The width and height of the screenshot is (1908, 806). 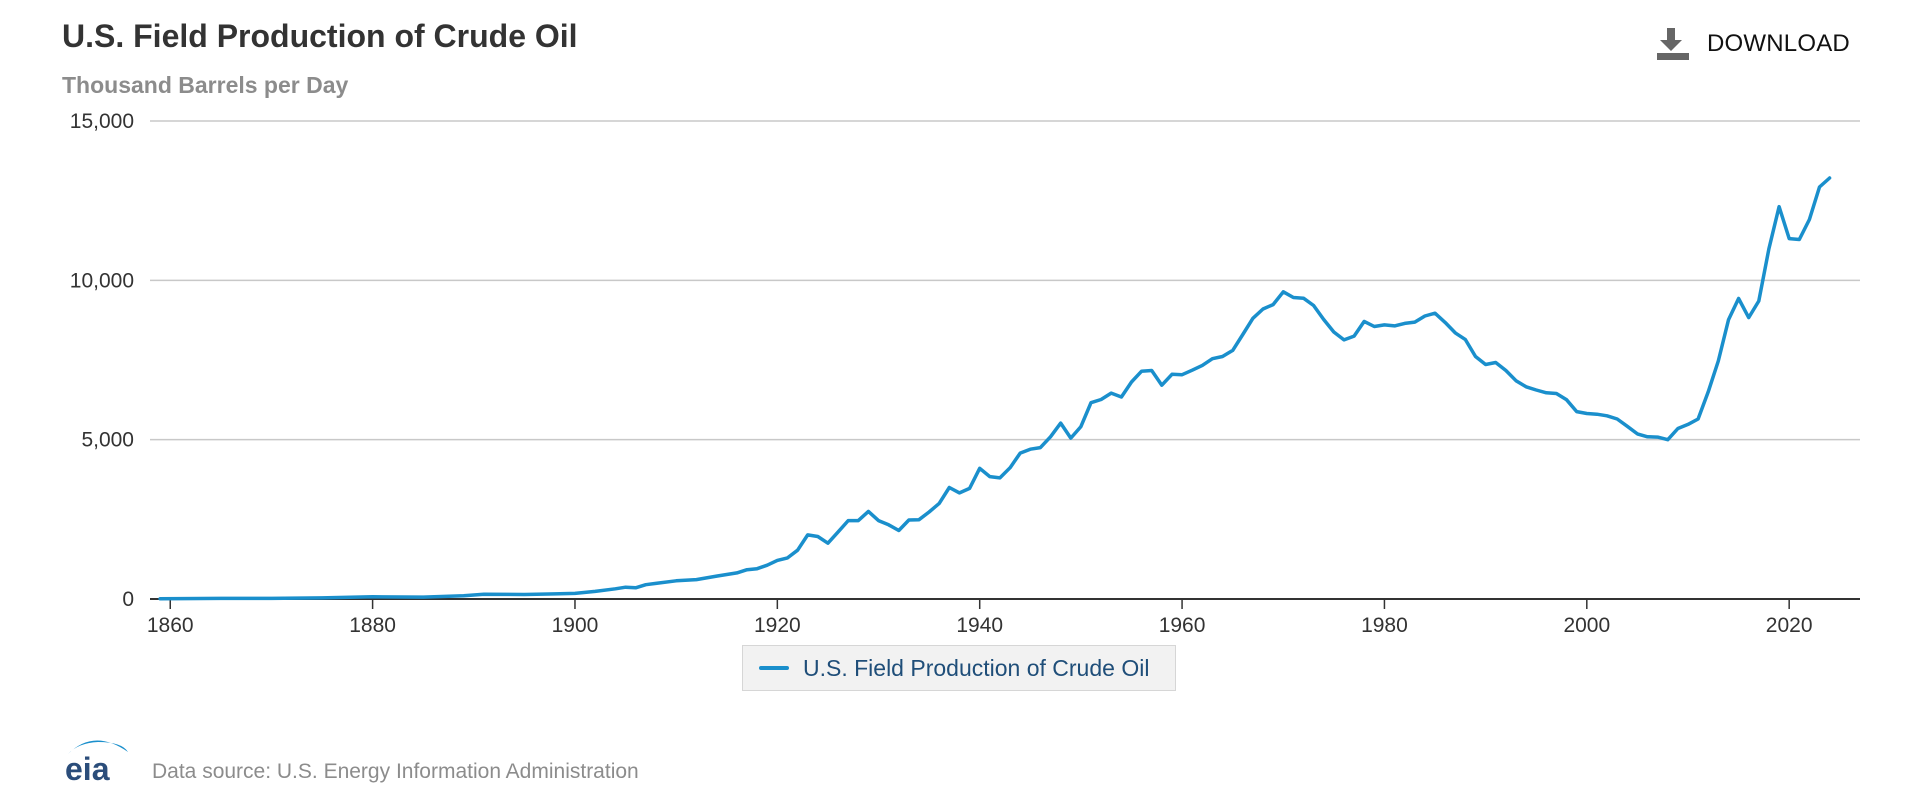 What do you see at coordinates (320, 36) in the screenshot?
I see `page-title: U.S. Field Production of Crude Oil` at bounding box center [320, 36].